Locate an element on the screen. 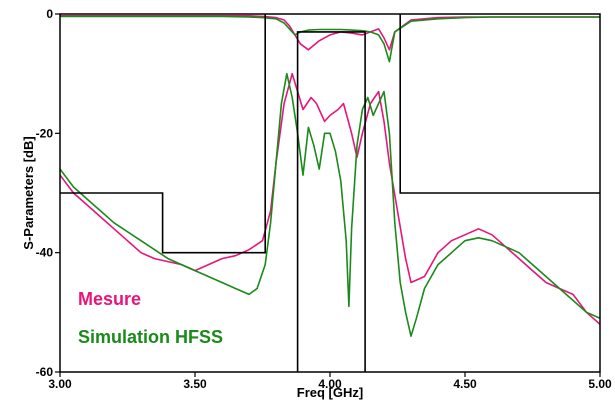 The height and width of the screenshot is (414, 615). x-axis-ticks: 3.00 3.50 4.00 4.50 5.00 is located at coordinates (330, 381).